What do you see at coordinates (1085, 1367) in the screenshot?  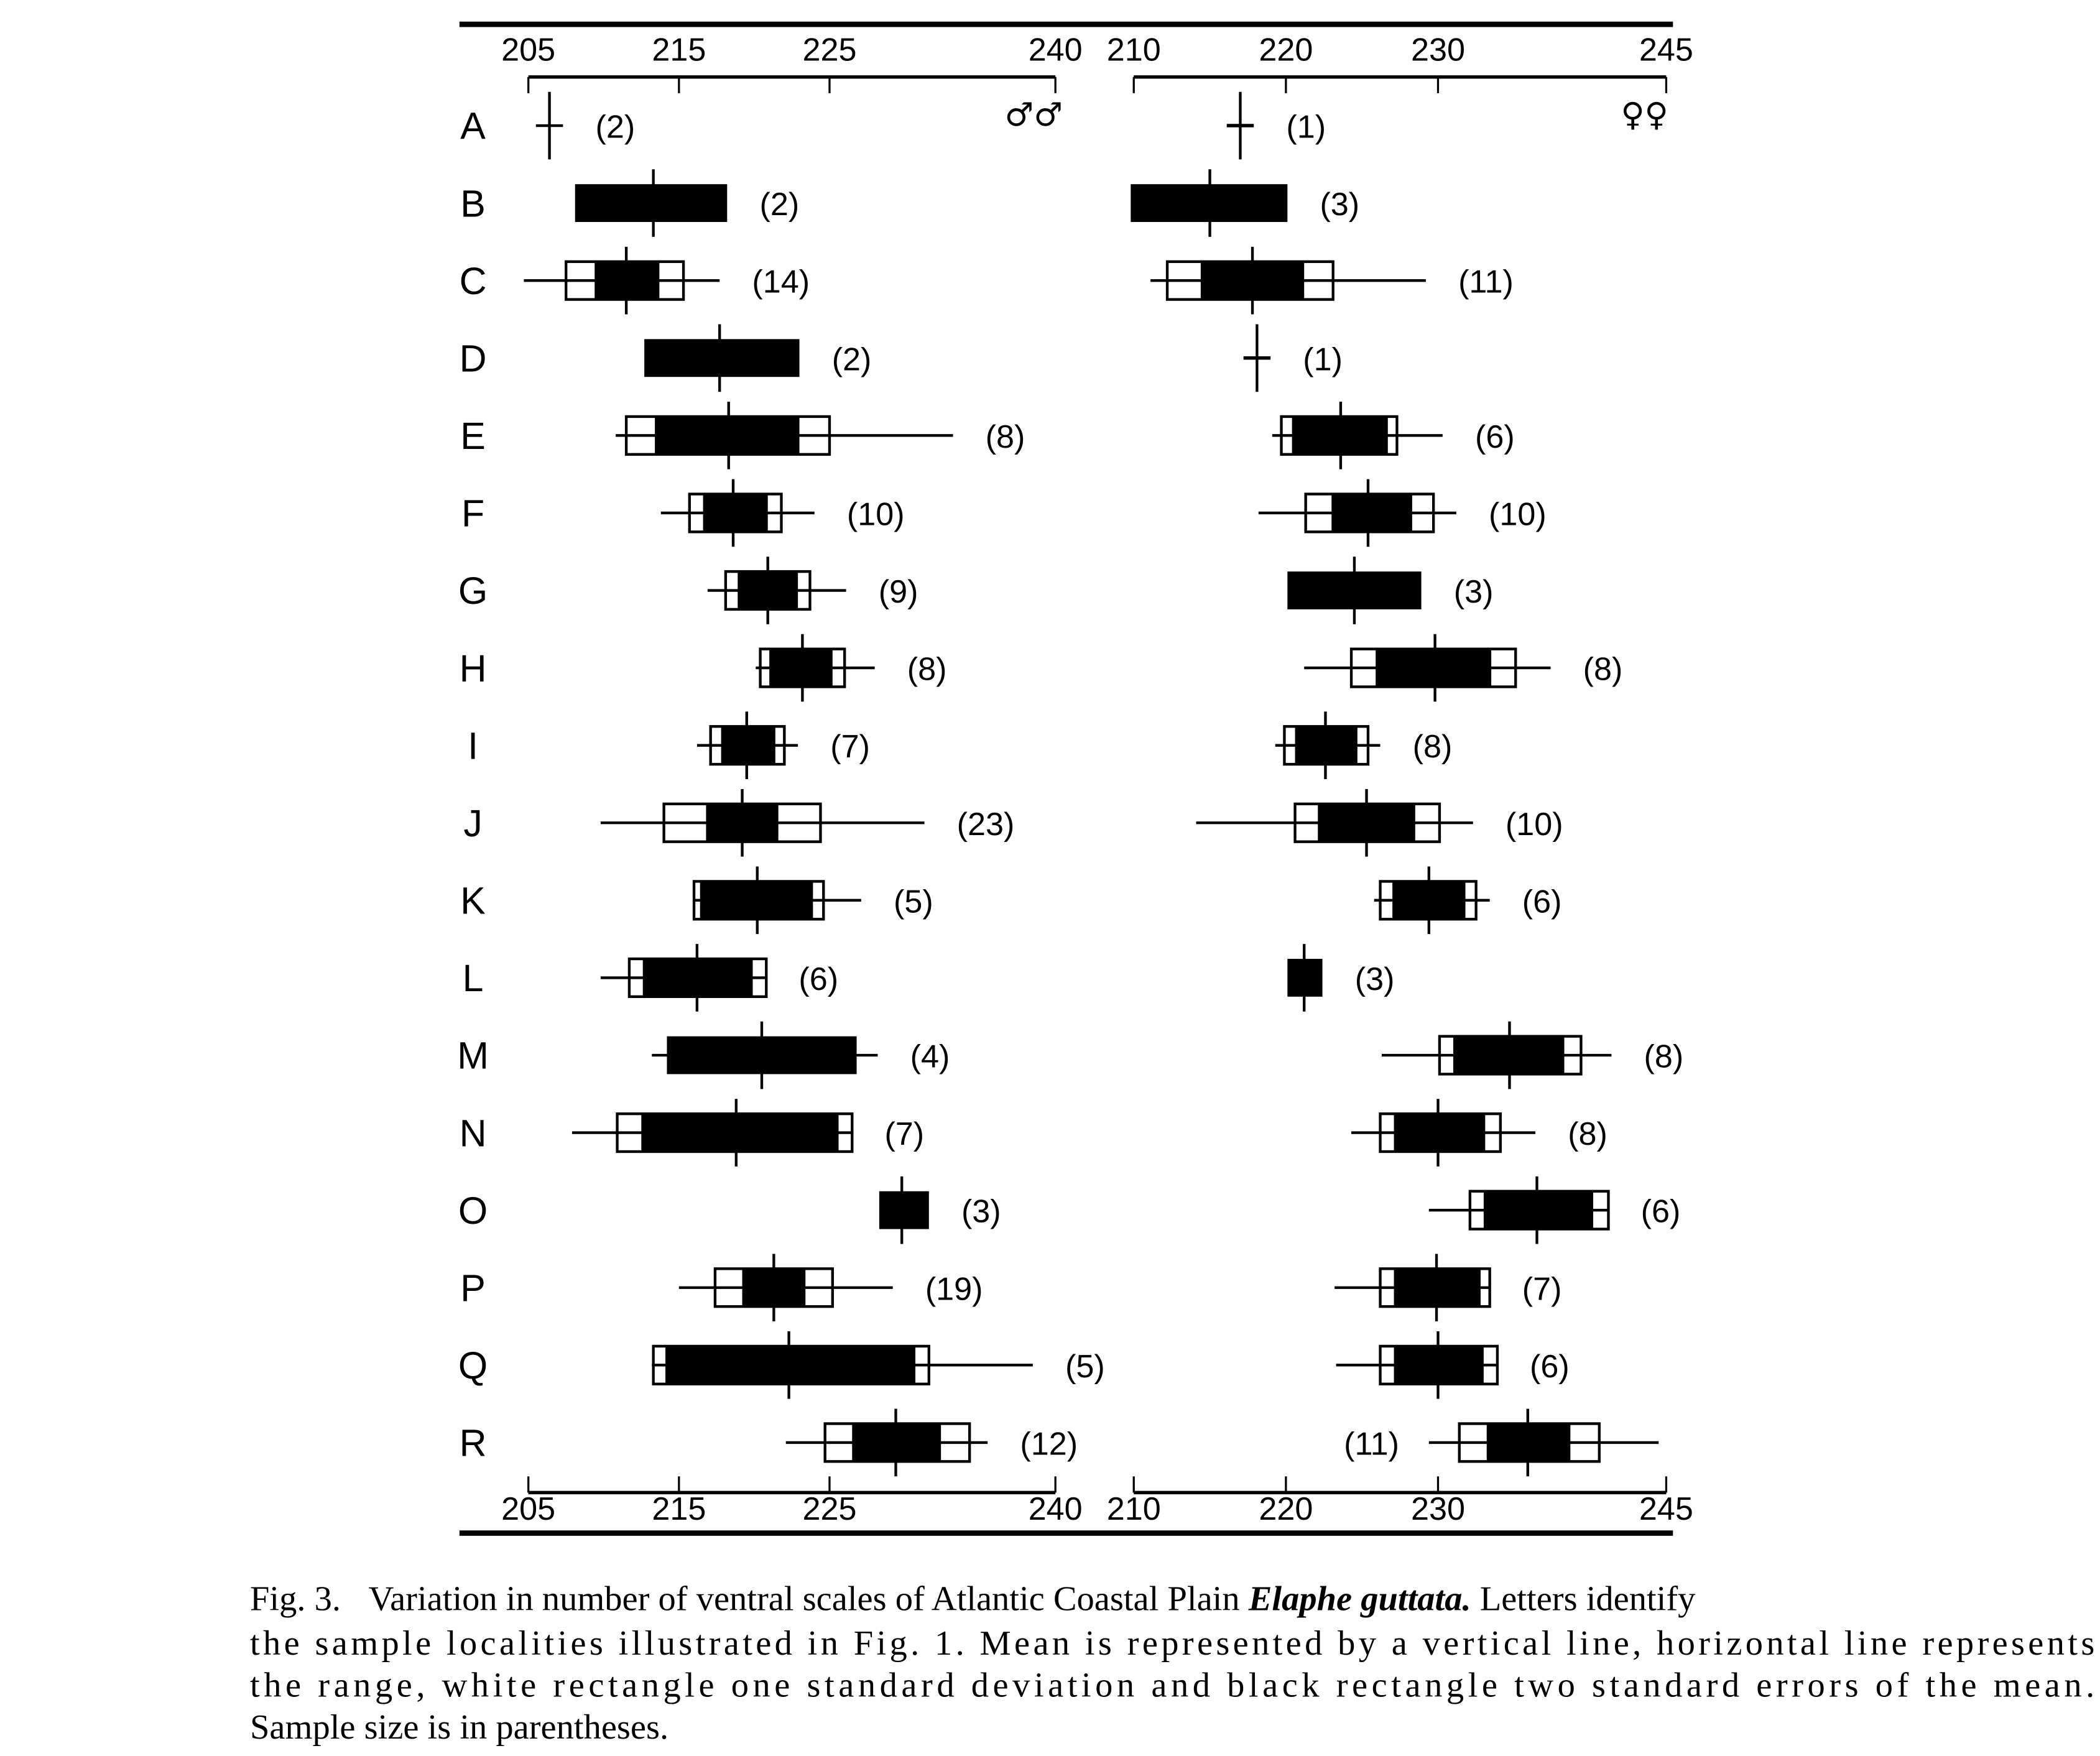 I see `males-sample-size-Q: (5)` at bounding box center [1085, 1367].